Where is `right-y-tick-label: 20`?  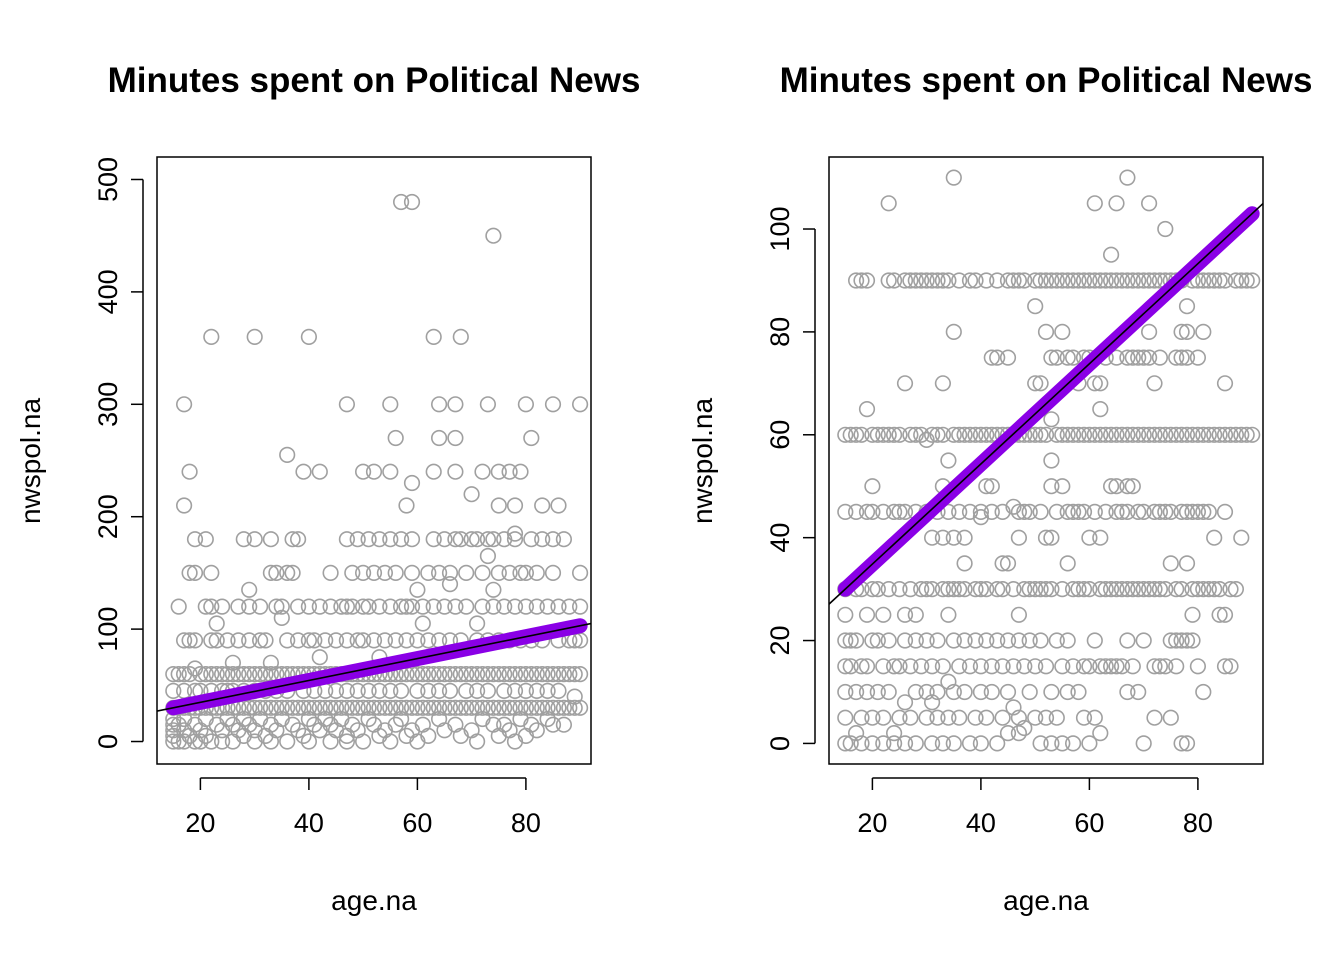
right-y-tick-label: 20 is located at coordinates (780, 641).